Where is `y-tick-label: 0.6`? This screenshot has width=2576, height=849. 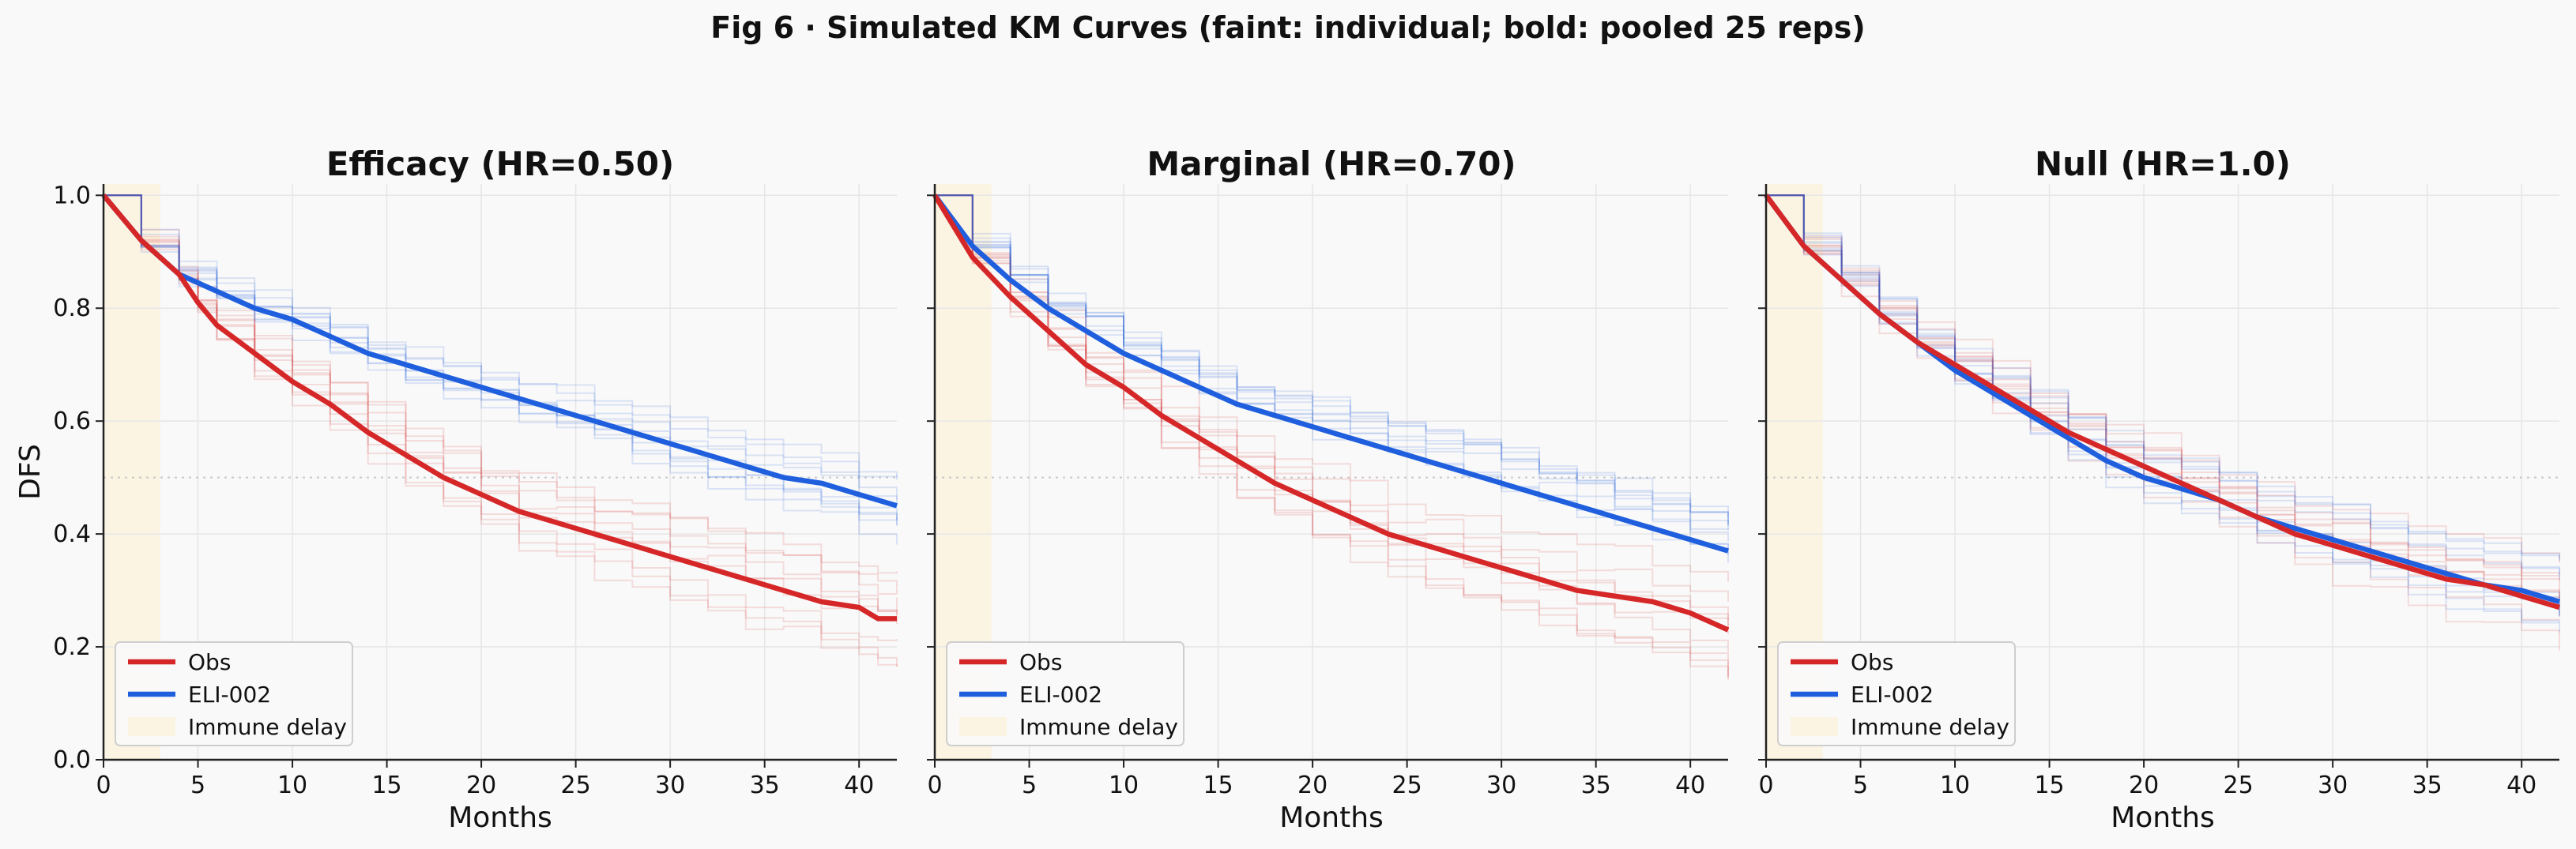 y-tick-label: 0.6 is located at coordinates (72, 421).